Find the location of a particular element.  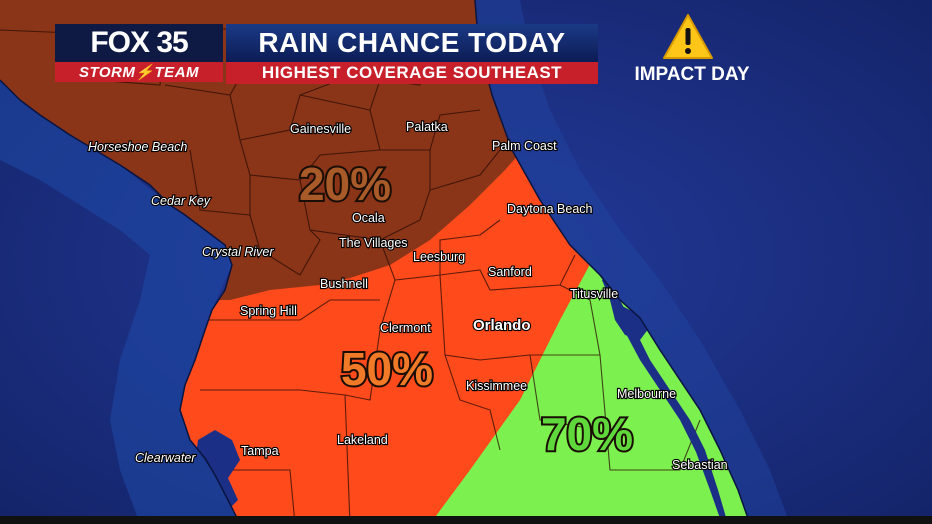

subtitle-banner: HIGHEST COVERAGE SOUTHEAST is located at coordinates (412, 73).